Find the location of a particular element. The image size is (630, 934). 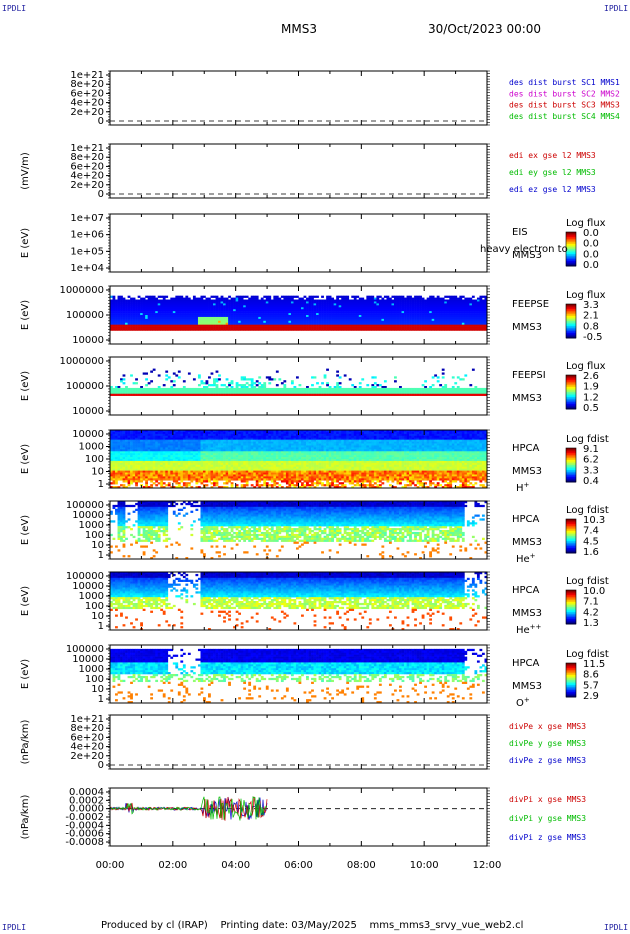

panel-des-dist-ytick-label: 4e+20 is located at coordinates (87, 103).